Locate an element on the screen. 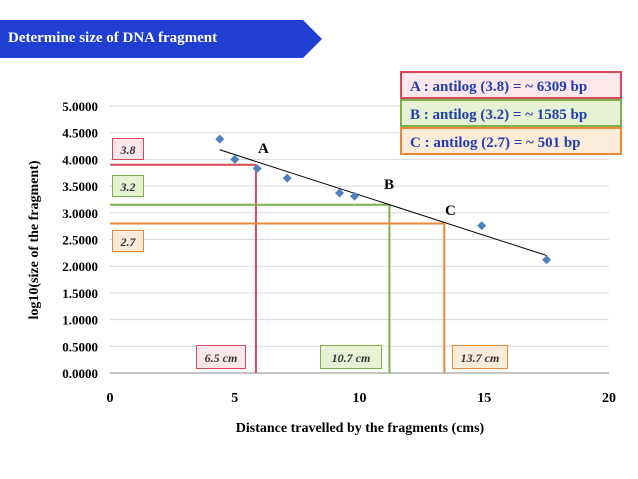 The image size is (638, 479). banner-arrow-shape is located at coordinates (161, 39).